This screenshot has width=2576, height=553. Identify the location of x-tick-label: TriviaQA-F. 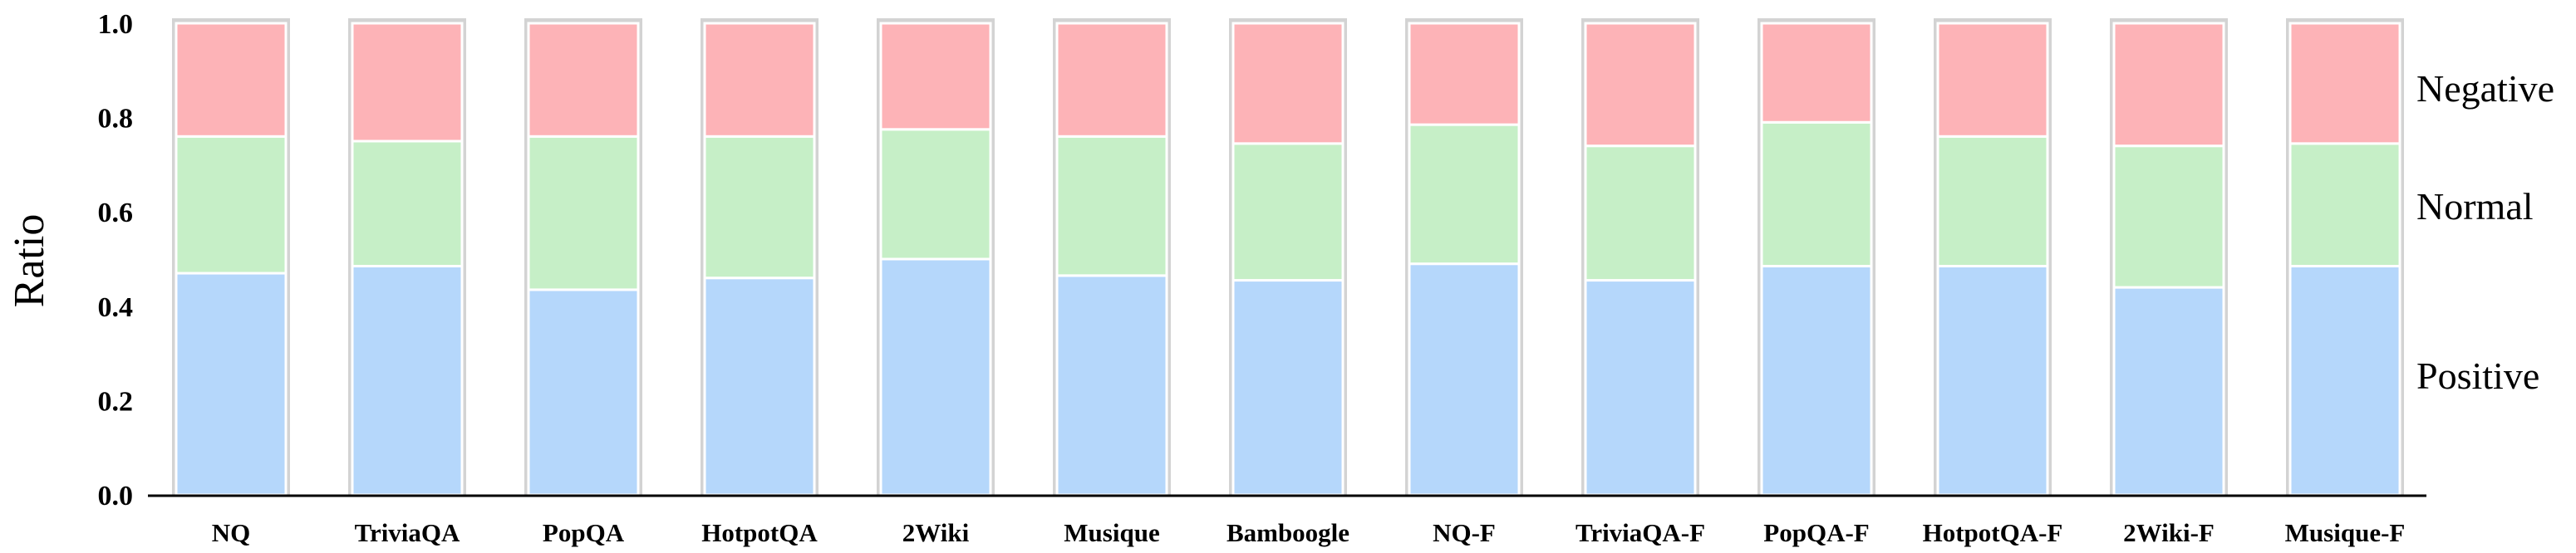
(1640, 532).